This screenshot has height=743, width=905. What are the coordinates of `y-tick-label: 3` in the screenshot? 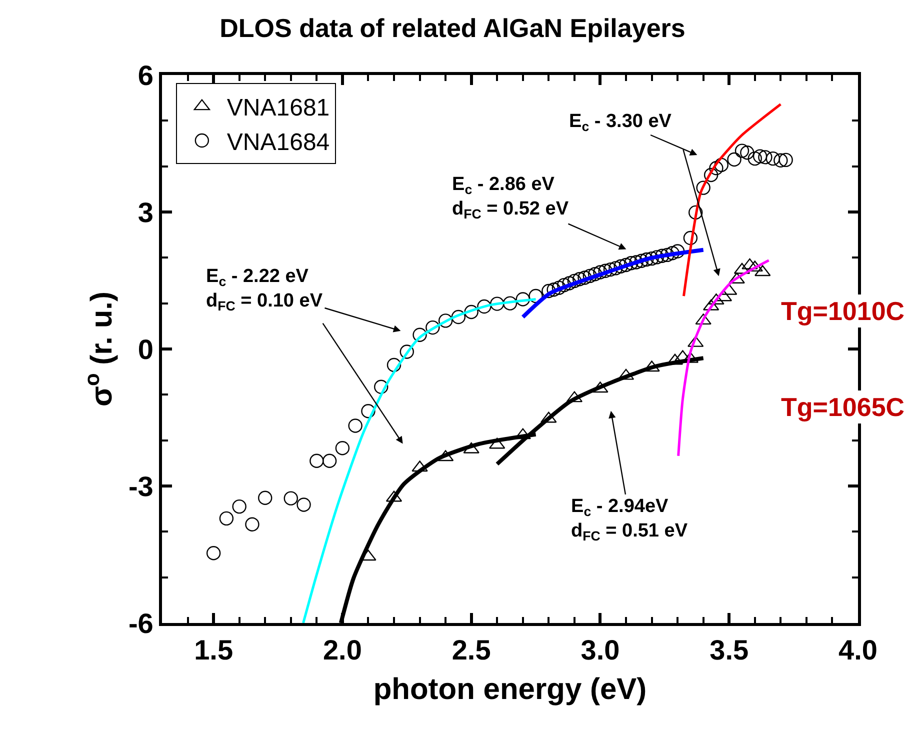 It's located at (146, 212).